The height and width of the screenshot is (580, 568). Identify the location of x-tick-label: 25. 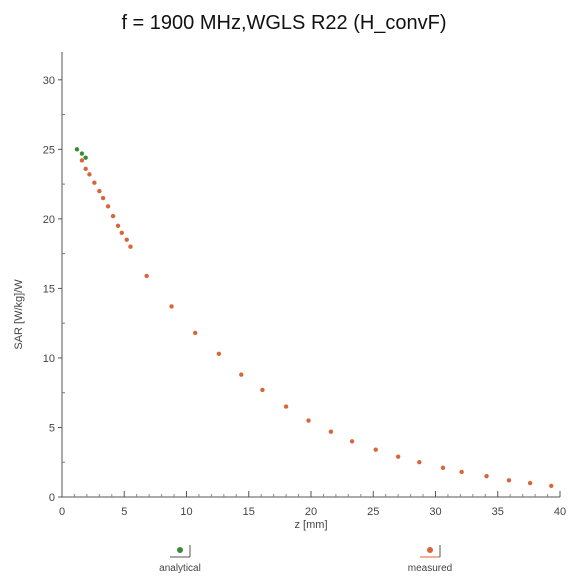
(373, 512).